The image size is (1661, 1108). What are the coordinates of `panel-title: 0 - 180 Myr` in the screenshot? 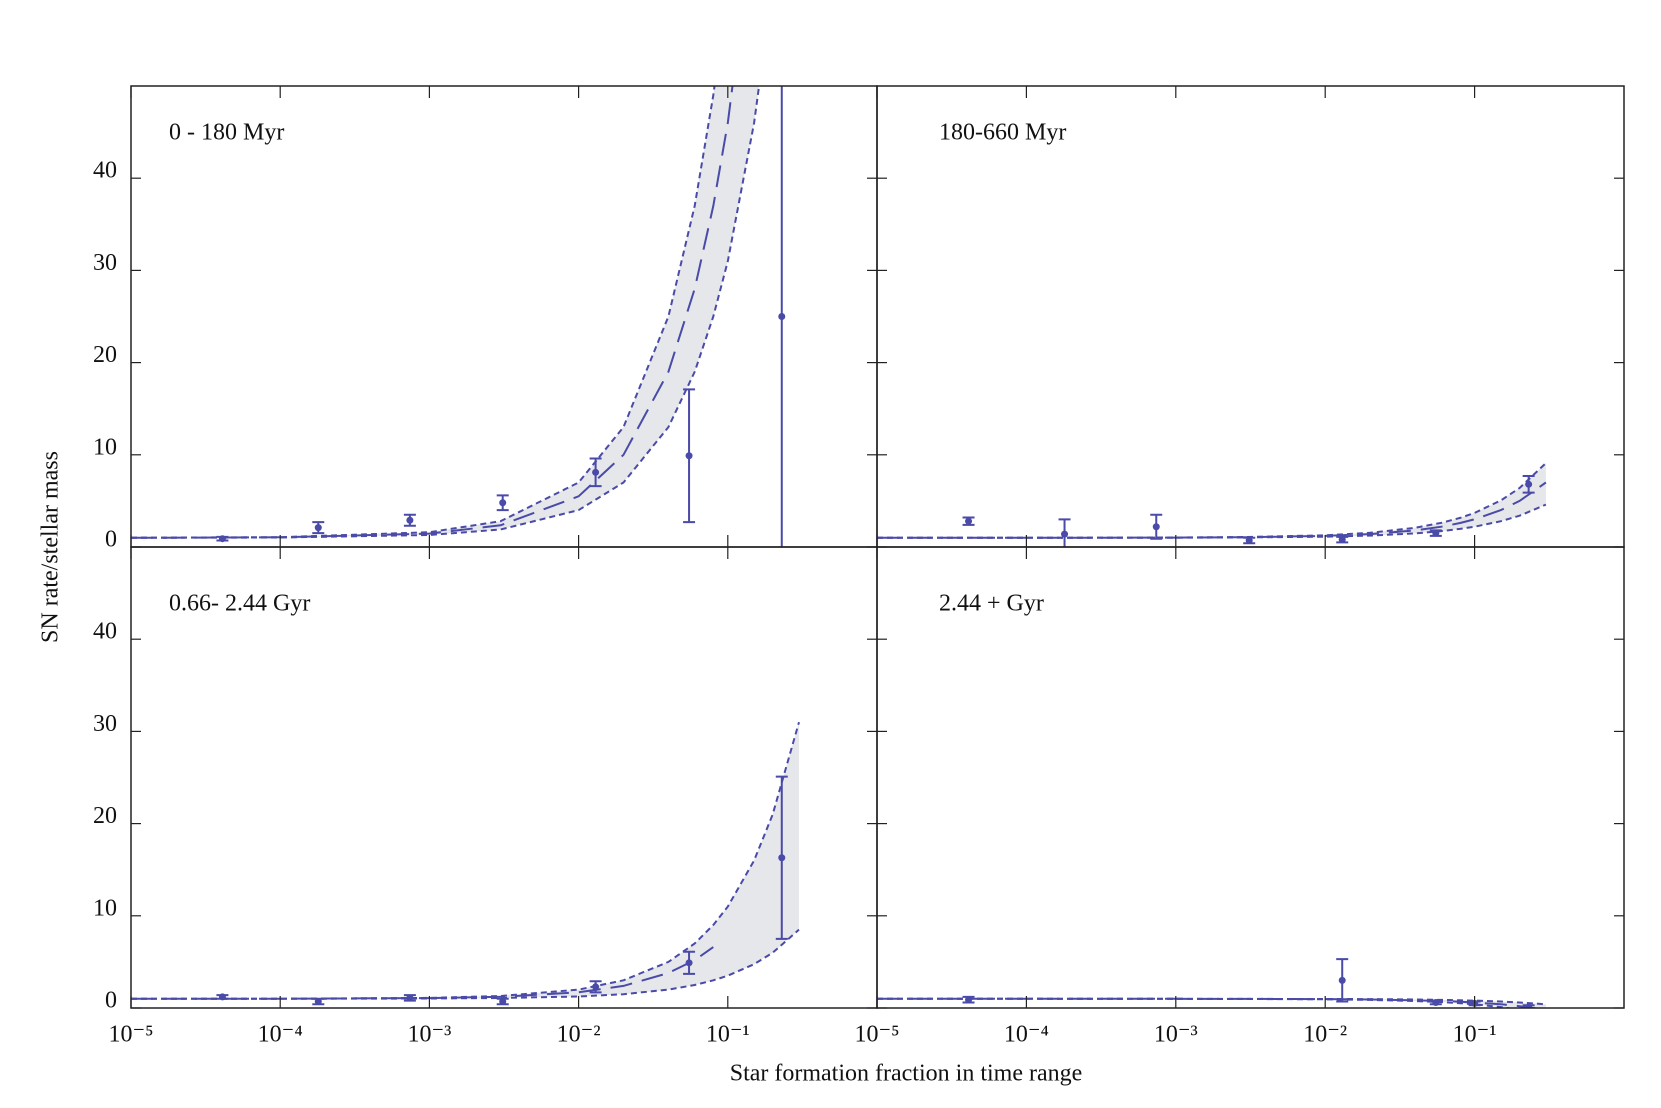 It's located at (226, 133).